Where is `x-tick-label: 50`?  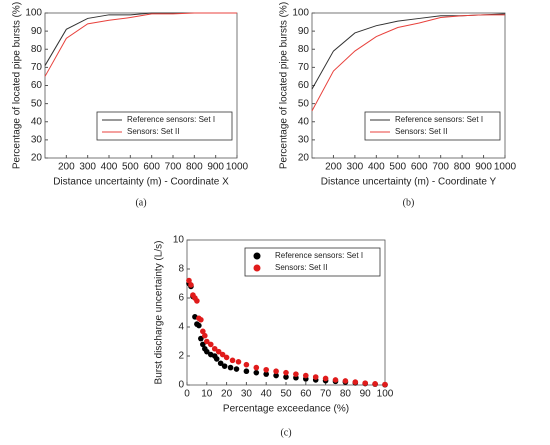 x-tick-label: 50 is located at coordinates (286, 394).